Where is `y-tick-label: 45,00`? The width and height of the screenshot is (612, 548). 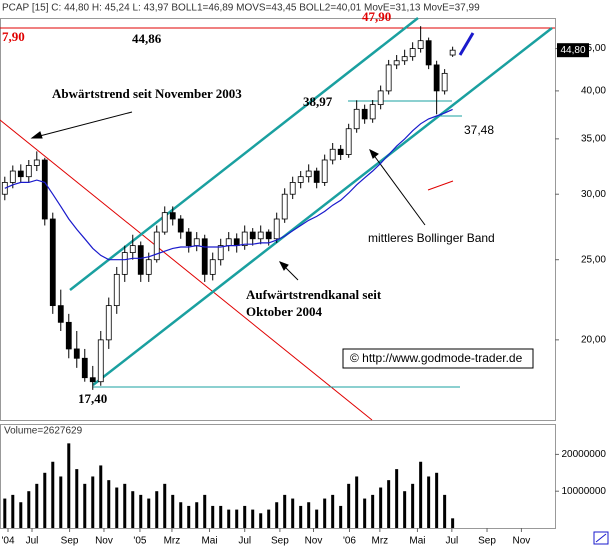
y-tick-label: 45,00 is located at coordinates (593, 48).